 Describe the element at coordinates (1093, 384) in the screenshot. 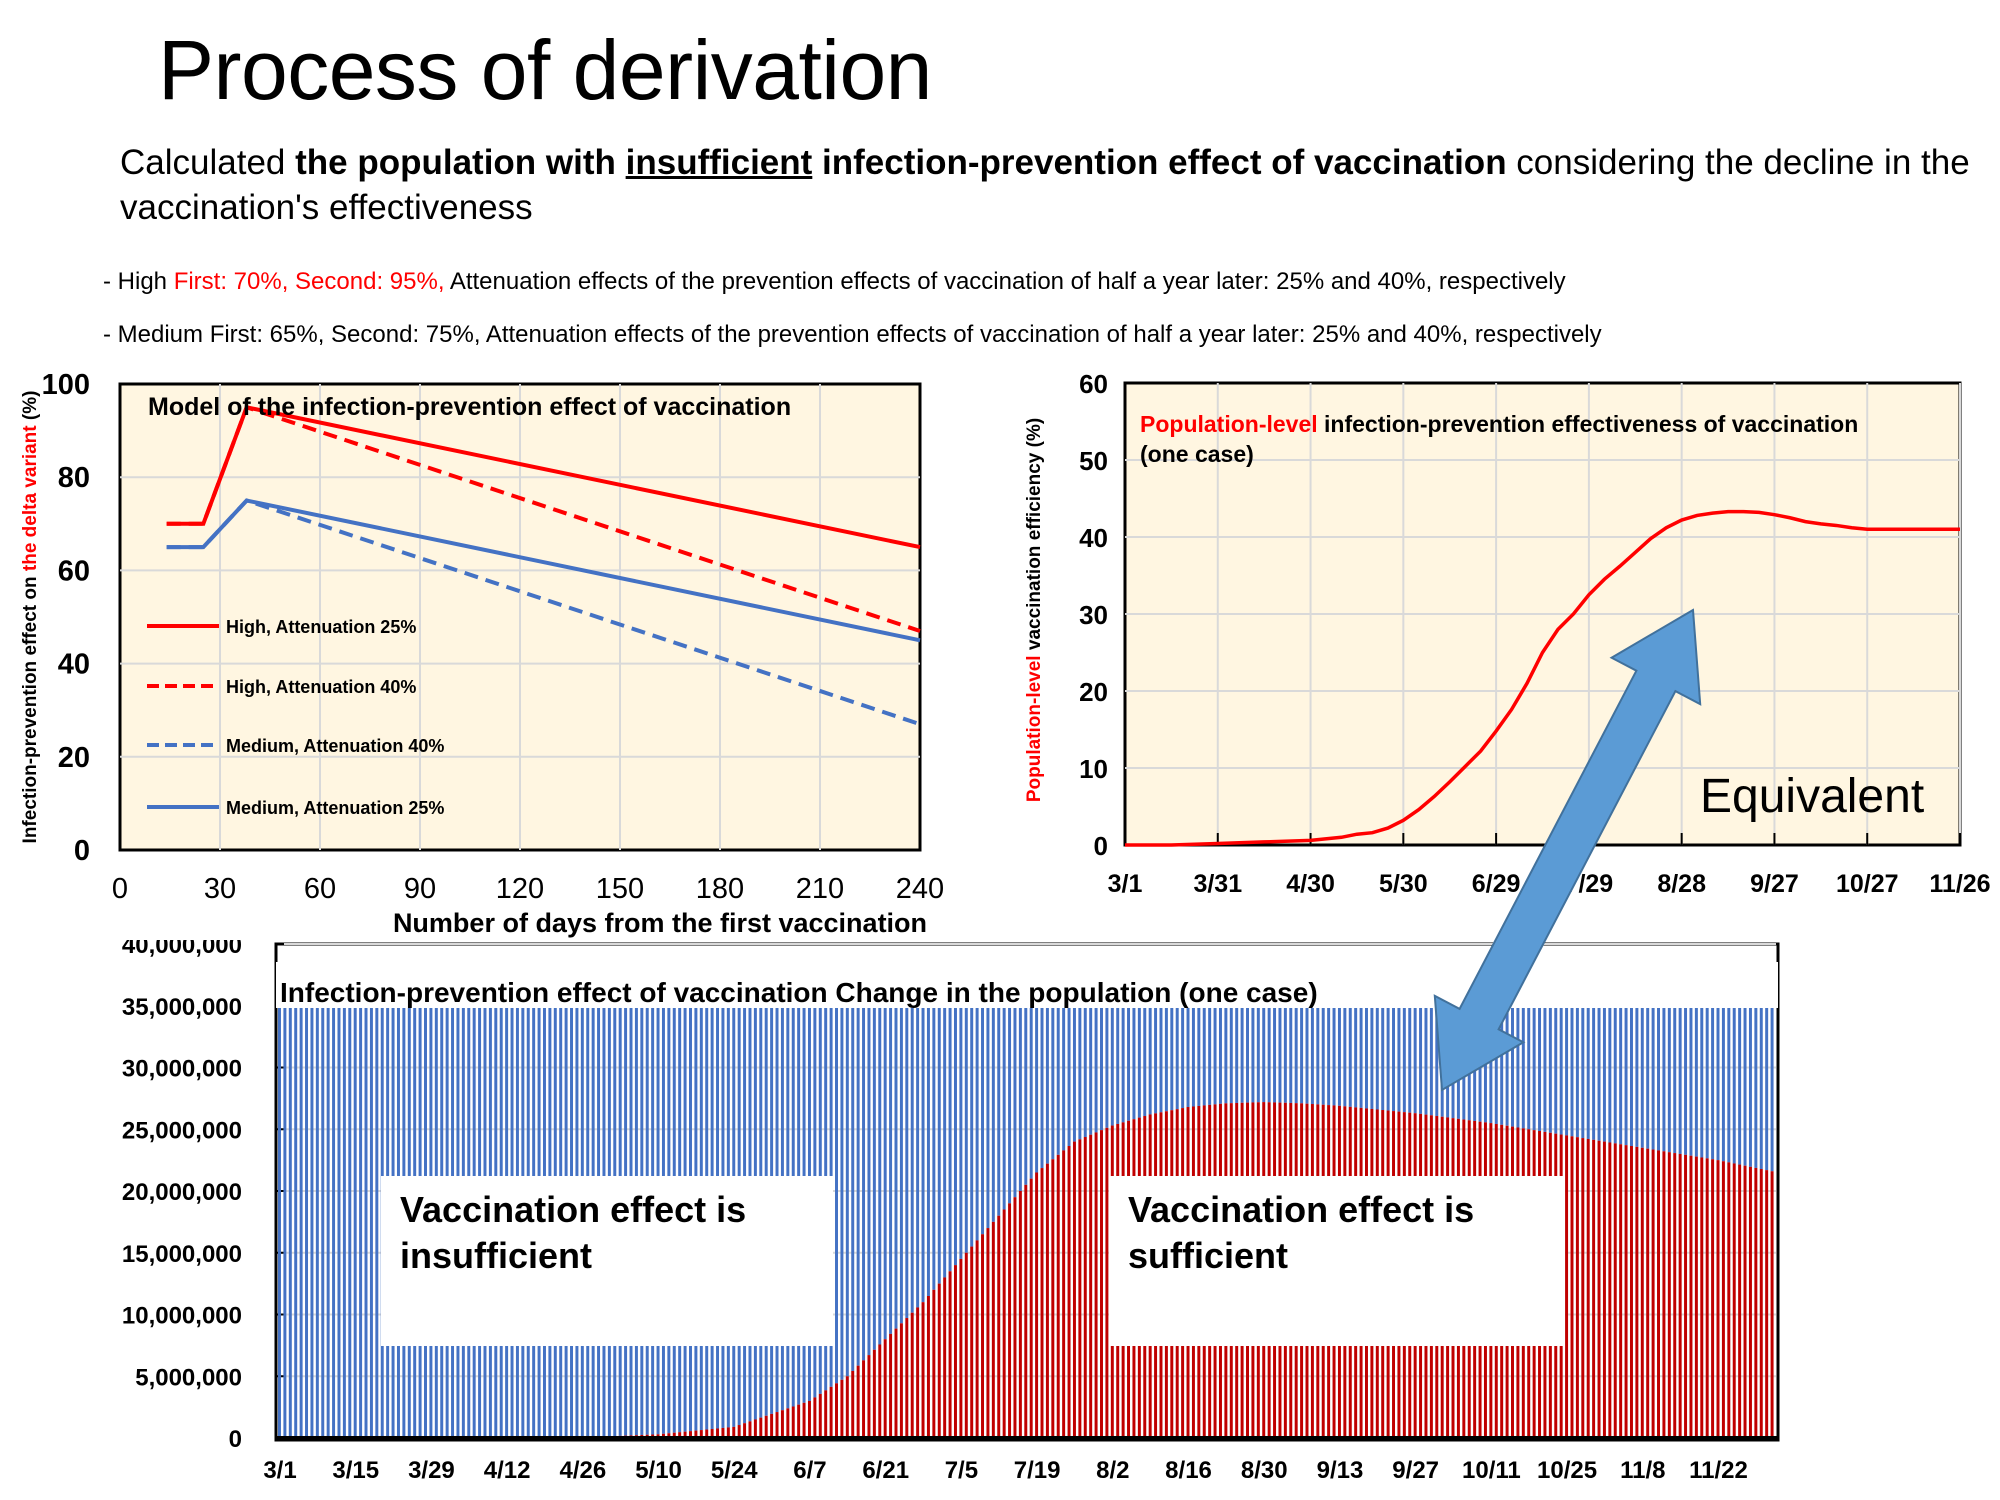

I see `population-level-y-tick-label: 60` at that location.